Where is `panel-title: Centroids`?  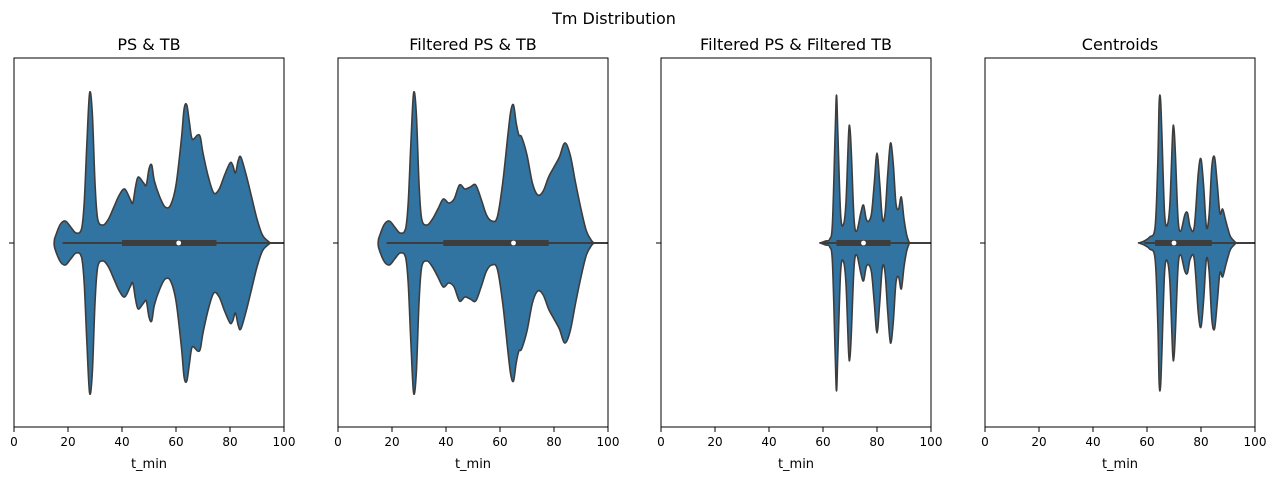
panel-title: Centroids is located at coordinates (1120, 44).